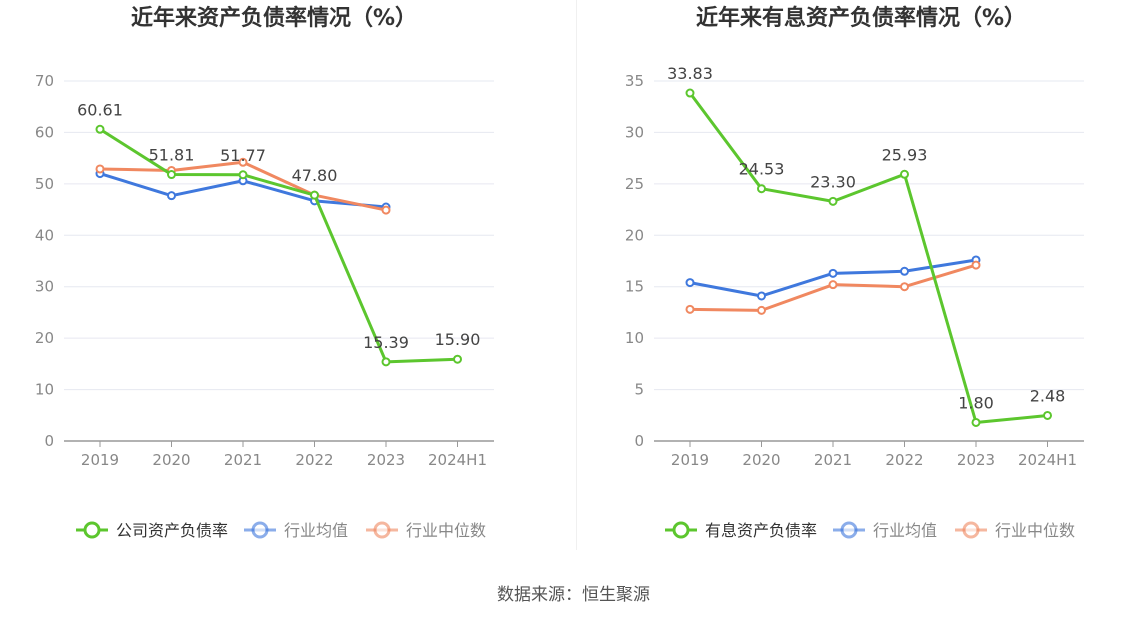 The width and height of the screenshot is (1147, 619). Describe the element at coordinates (639, 390) in the screenshot. I see `y-tick-label: 5` at that location.